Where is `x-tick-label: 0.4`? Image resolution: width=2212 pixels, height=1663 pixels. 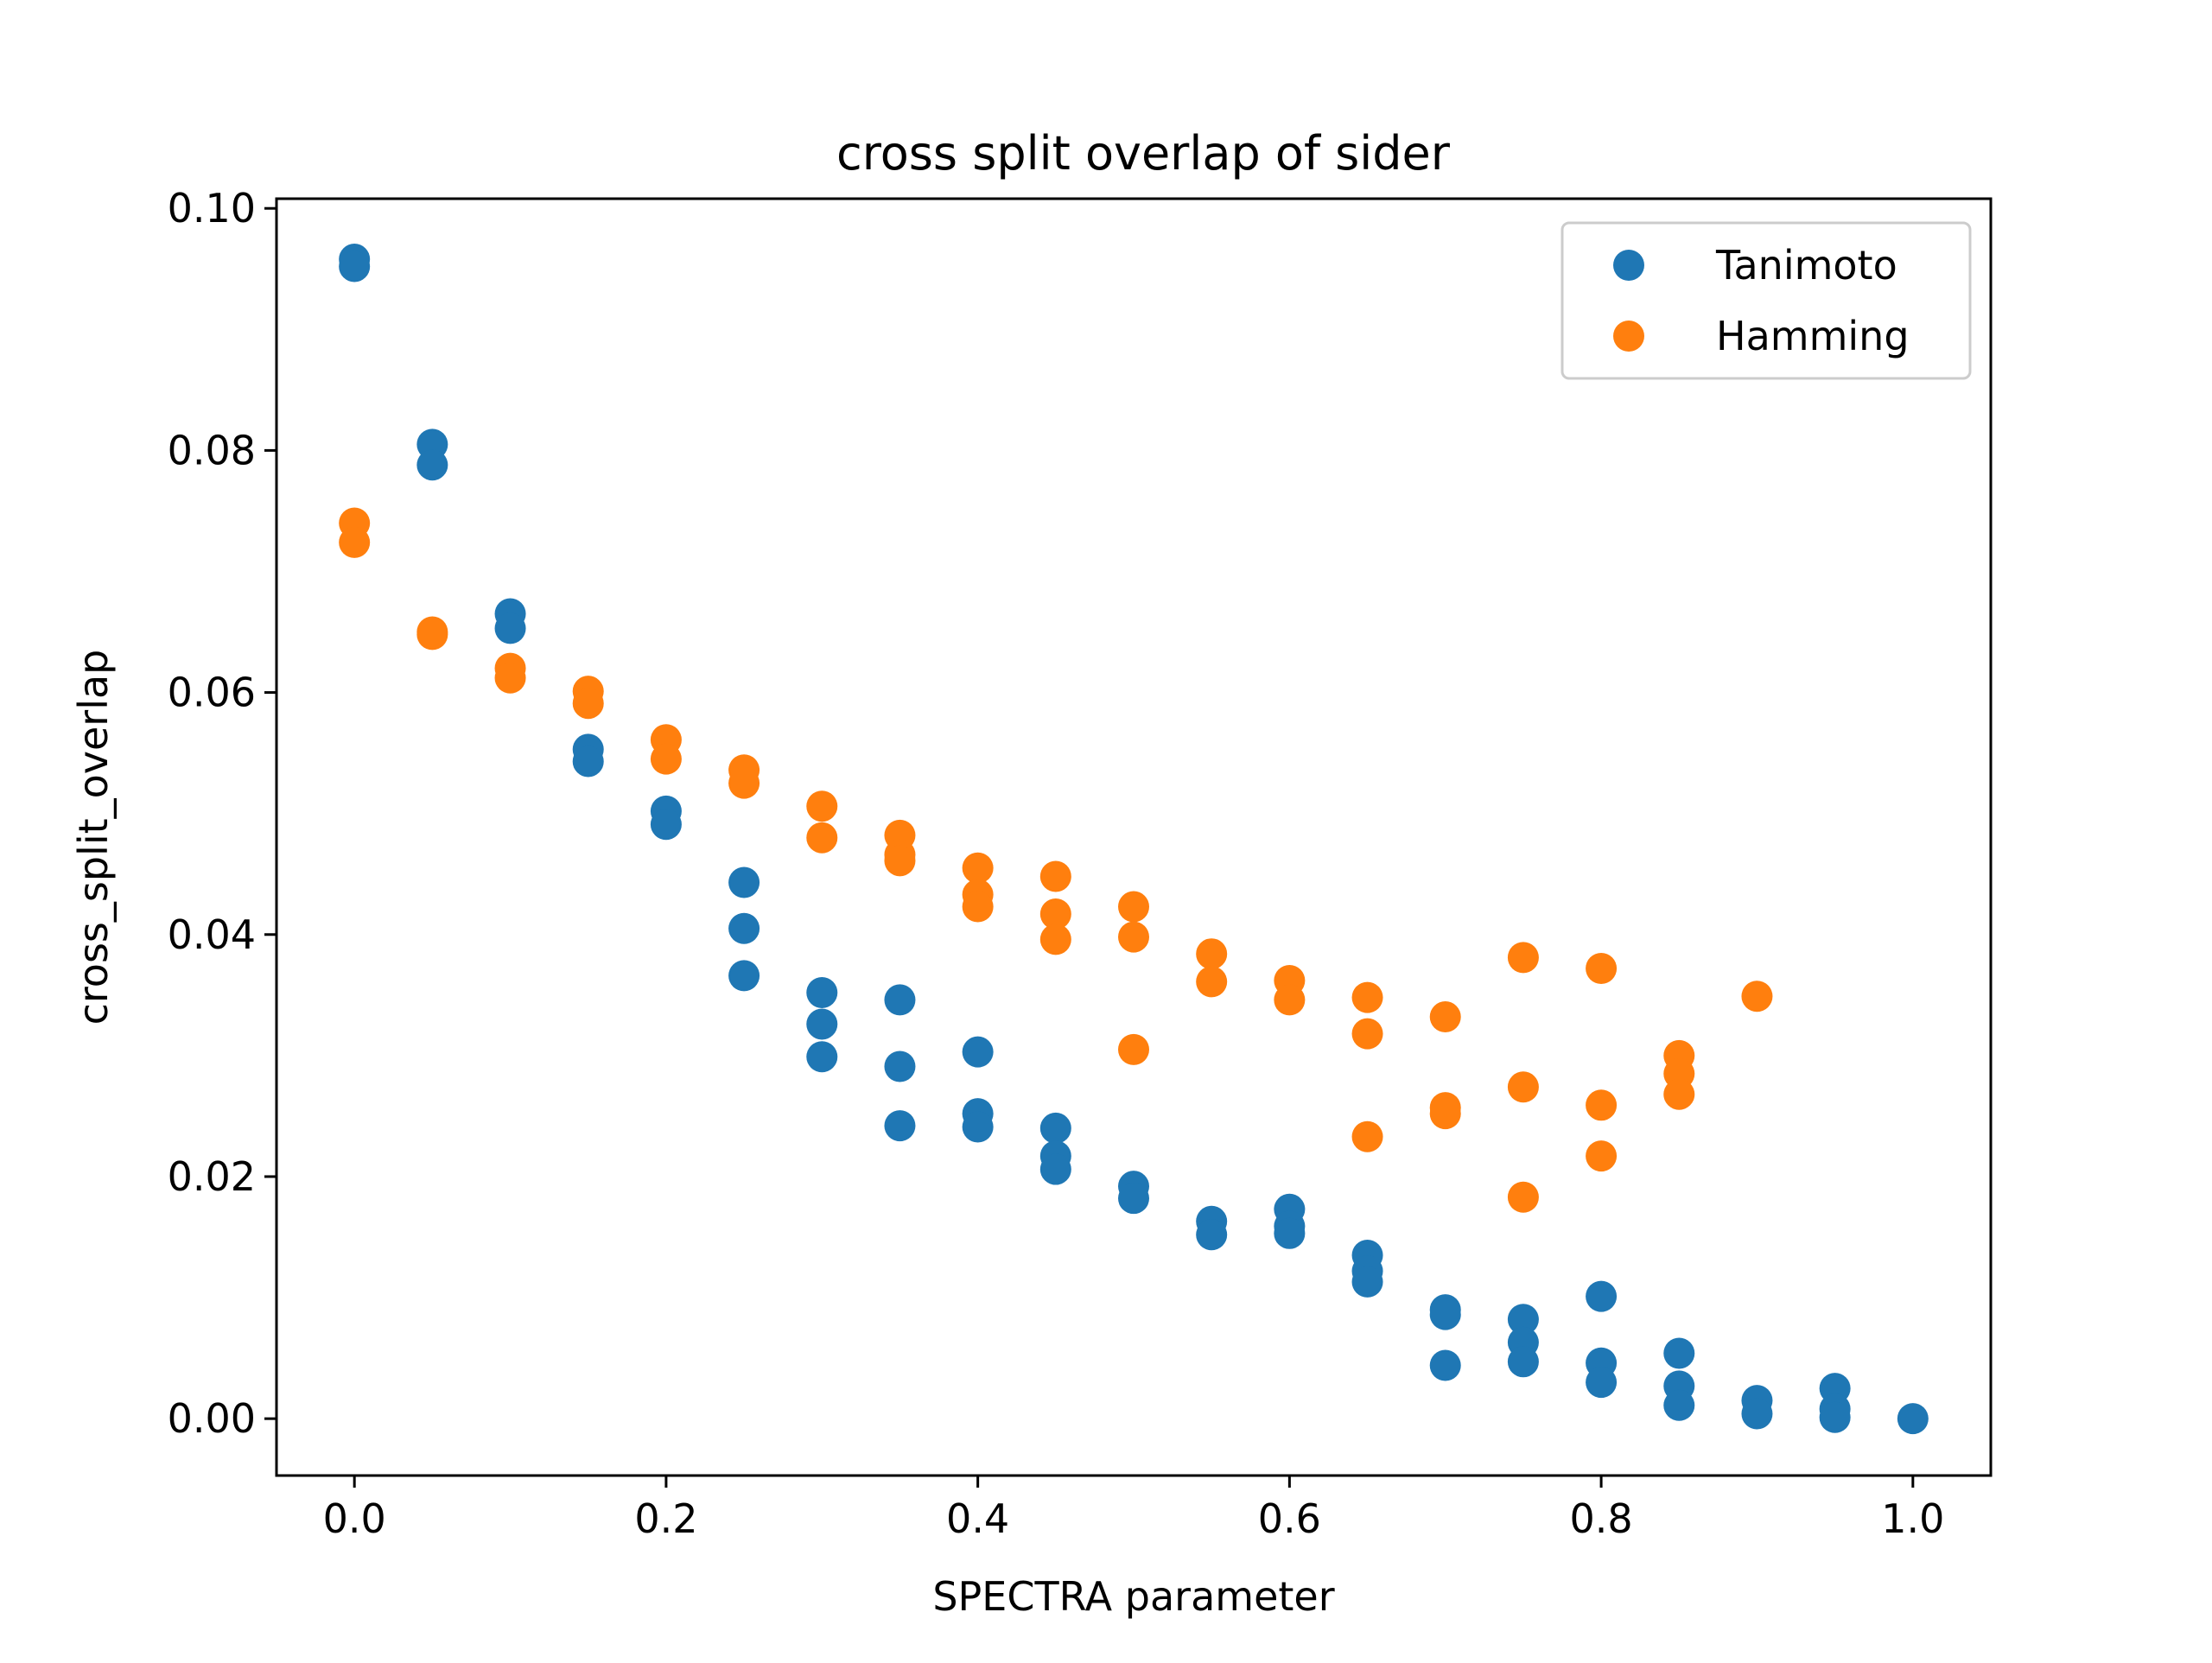
x-tick-label: 0.4 is located at coordinates (977, 1519).